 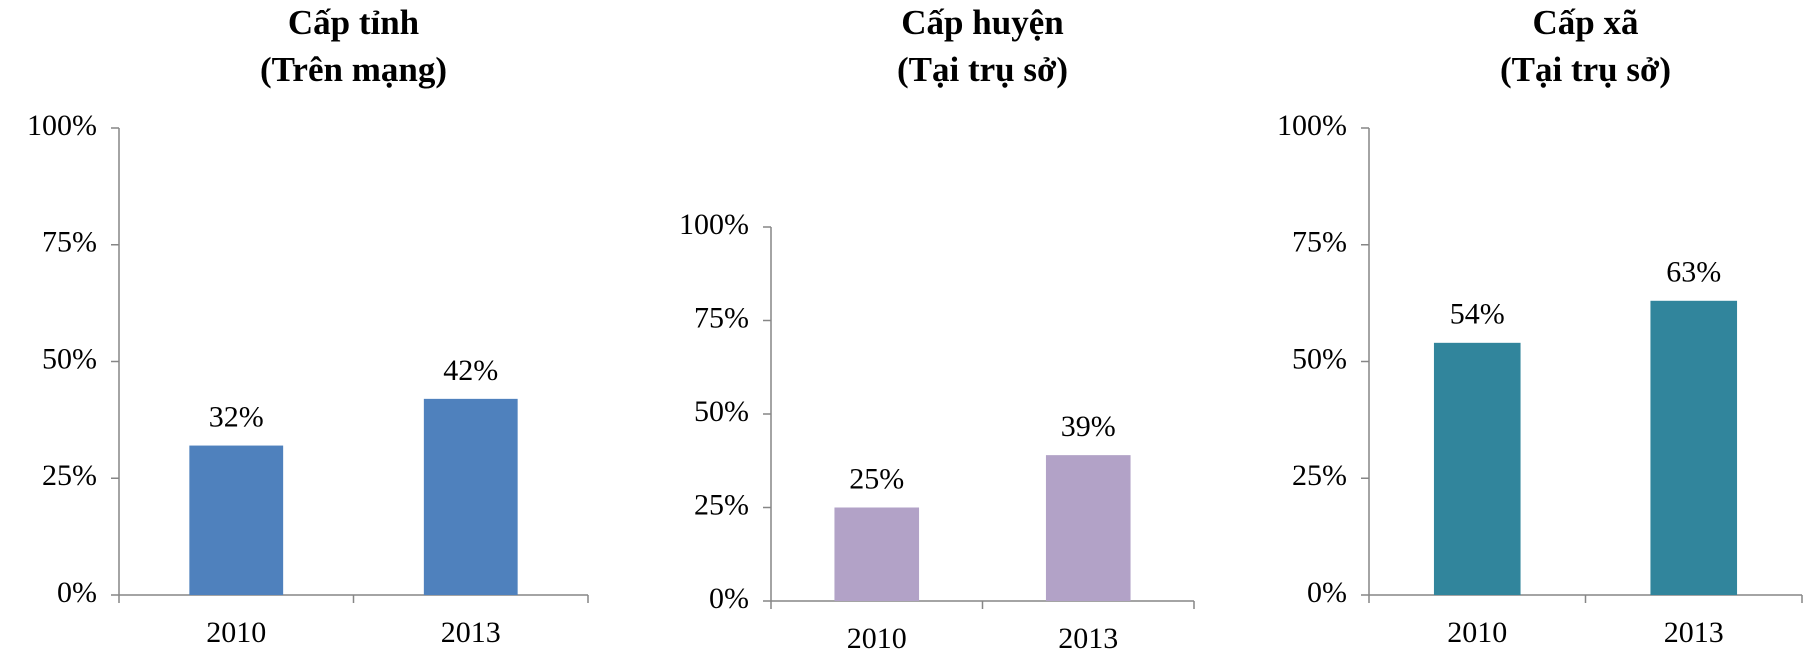 What do you see at coordinates (470, 370) in the screenshot?
I see `value-label: 42%` at bounding box center [470, 370].